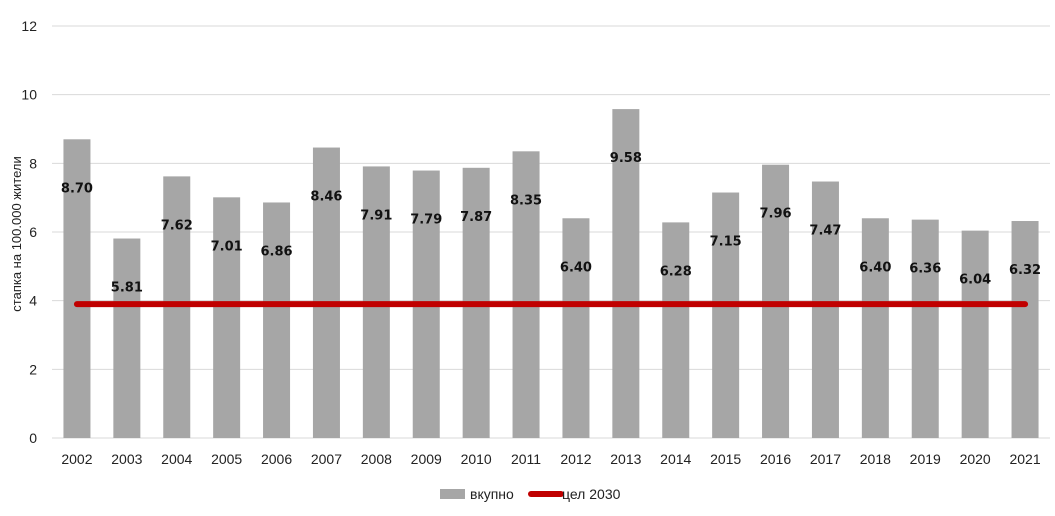 The width and height of the screenshot is (1055, 516). I want to click on data-label: 7.62, so click(177, 225).